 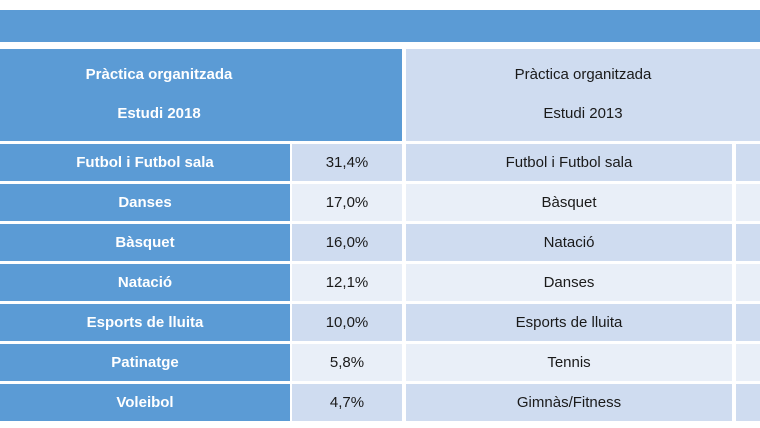 What do you see at coordinates (347, 202) in the screenshot?
I see `percentage-cell: 17,0%` at bounding box center [347, 202].